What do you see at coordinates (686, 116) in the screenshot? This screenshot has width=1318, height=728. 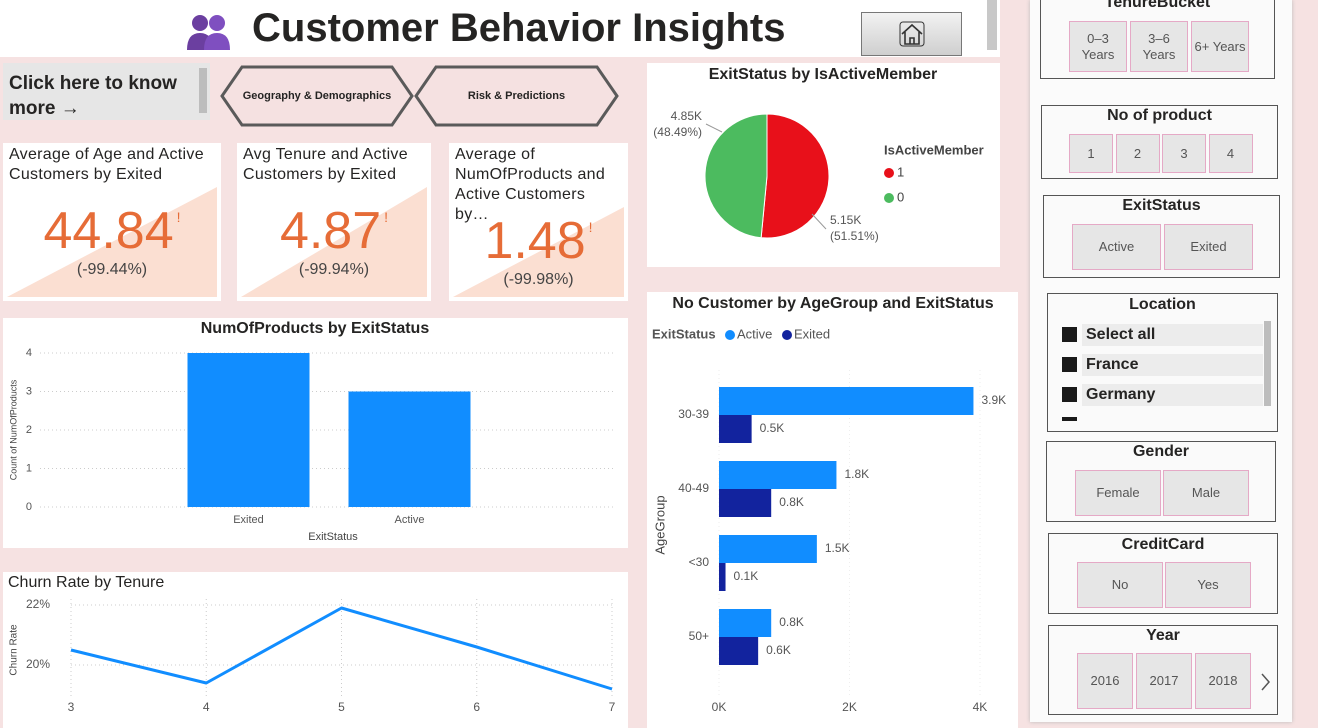 I see `data-label: 4.85K` at bounding box center [686, 116].